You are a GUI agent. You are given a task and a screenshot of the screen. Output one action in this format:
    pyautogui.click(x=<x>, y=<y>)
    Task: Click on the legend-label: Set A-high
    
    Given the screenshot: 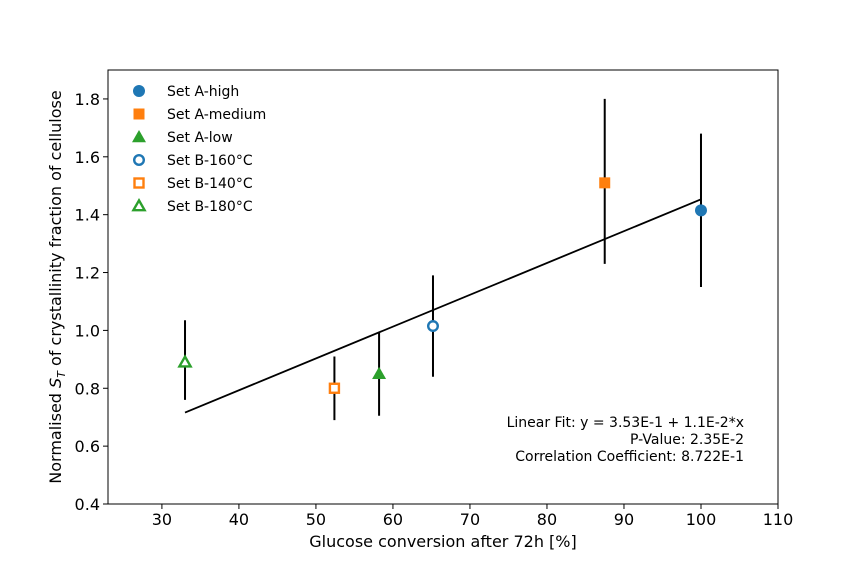 What is the action you would take?
    pyautogui.click(x=203, y=92)
    